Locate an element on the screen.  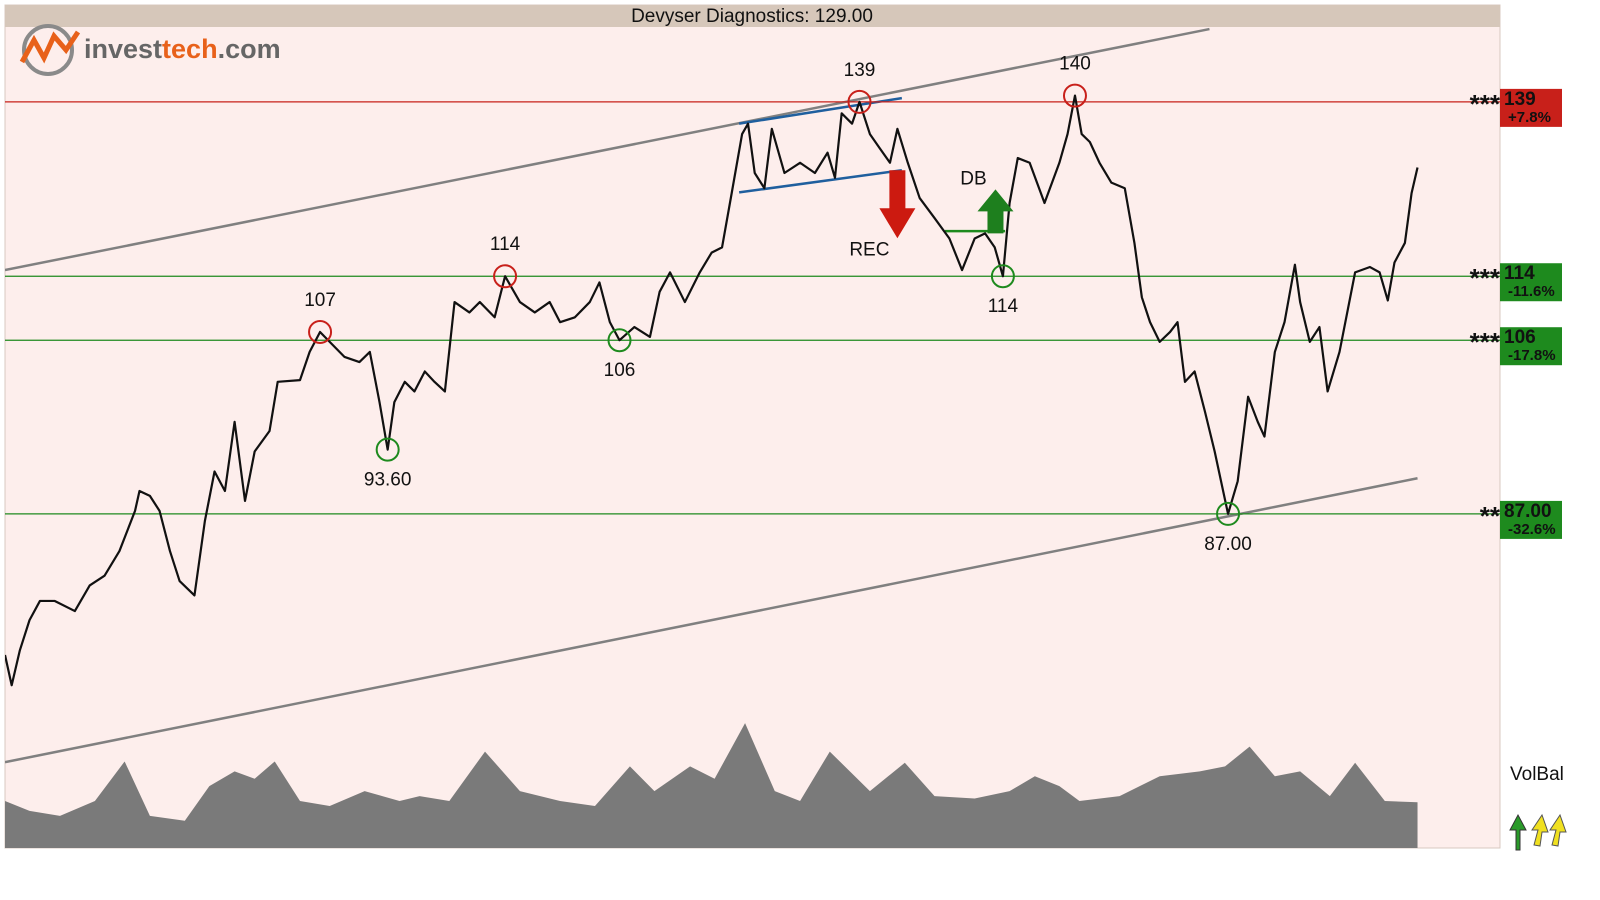
logo-ring is located at coordinates (48, 50).